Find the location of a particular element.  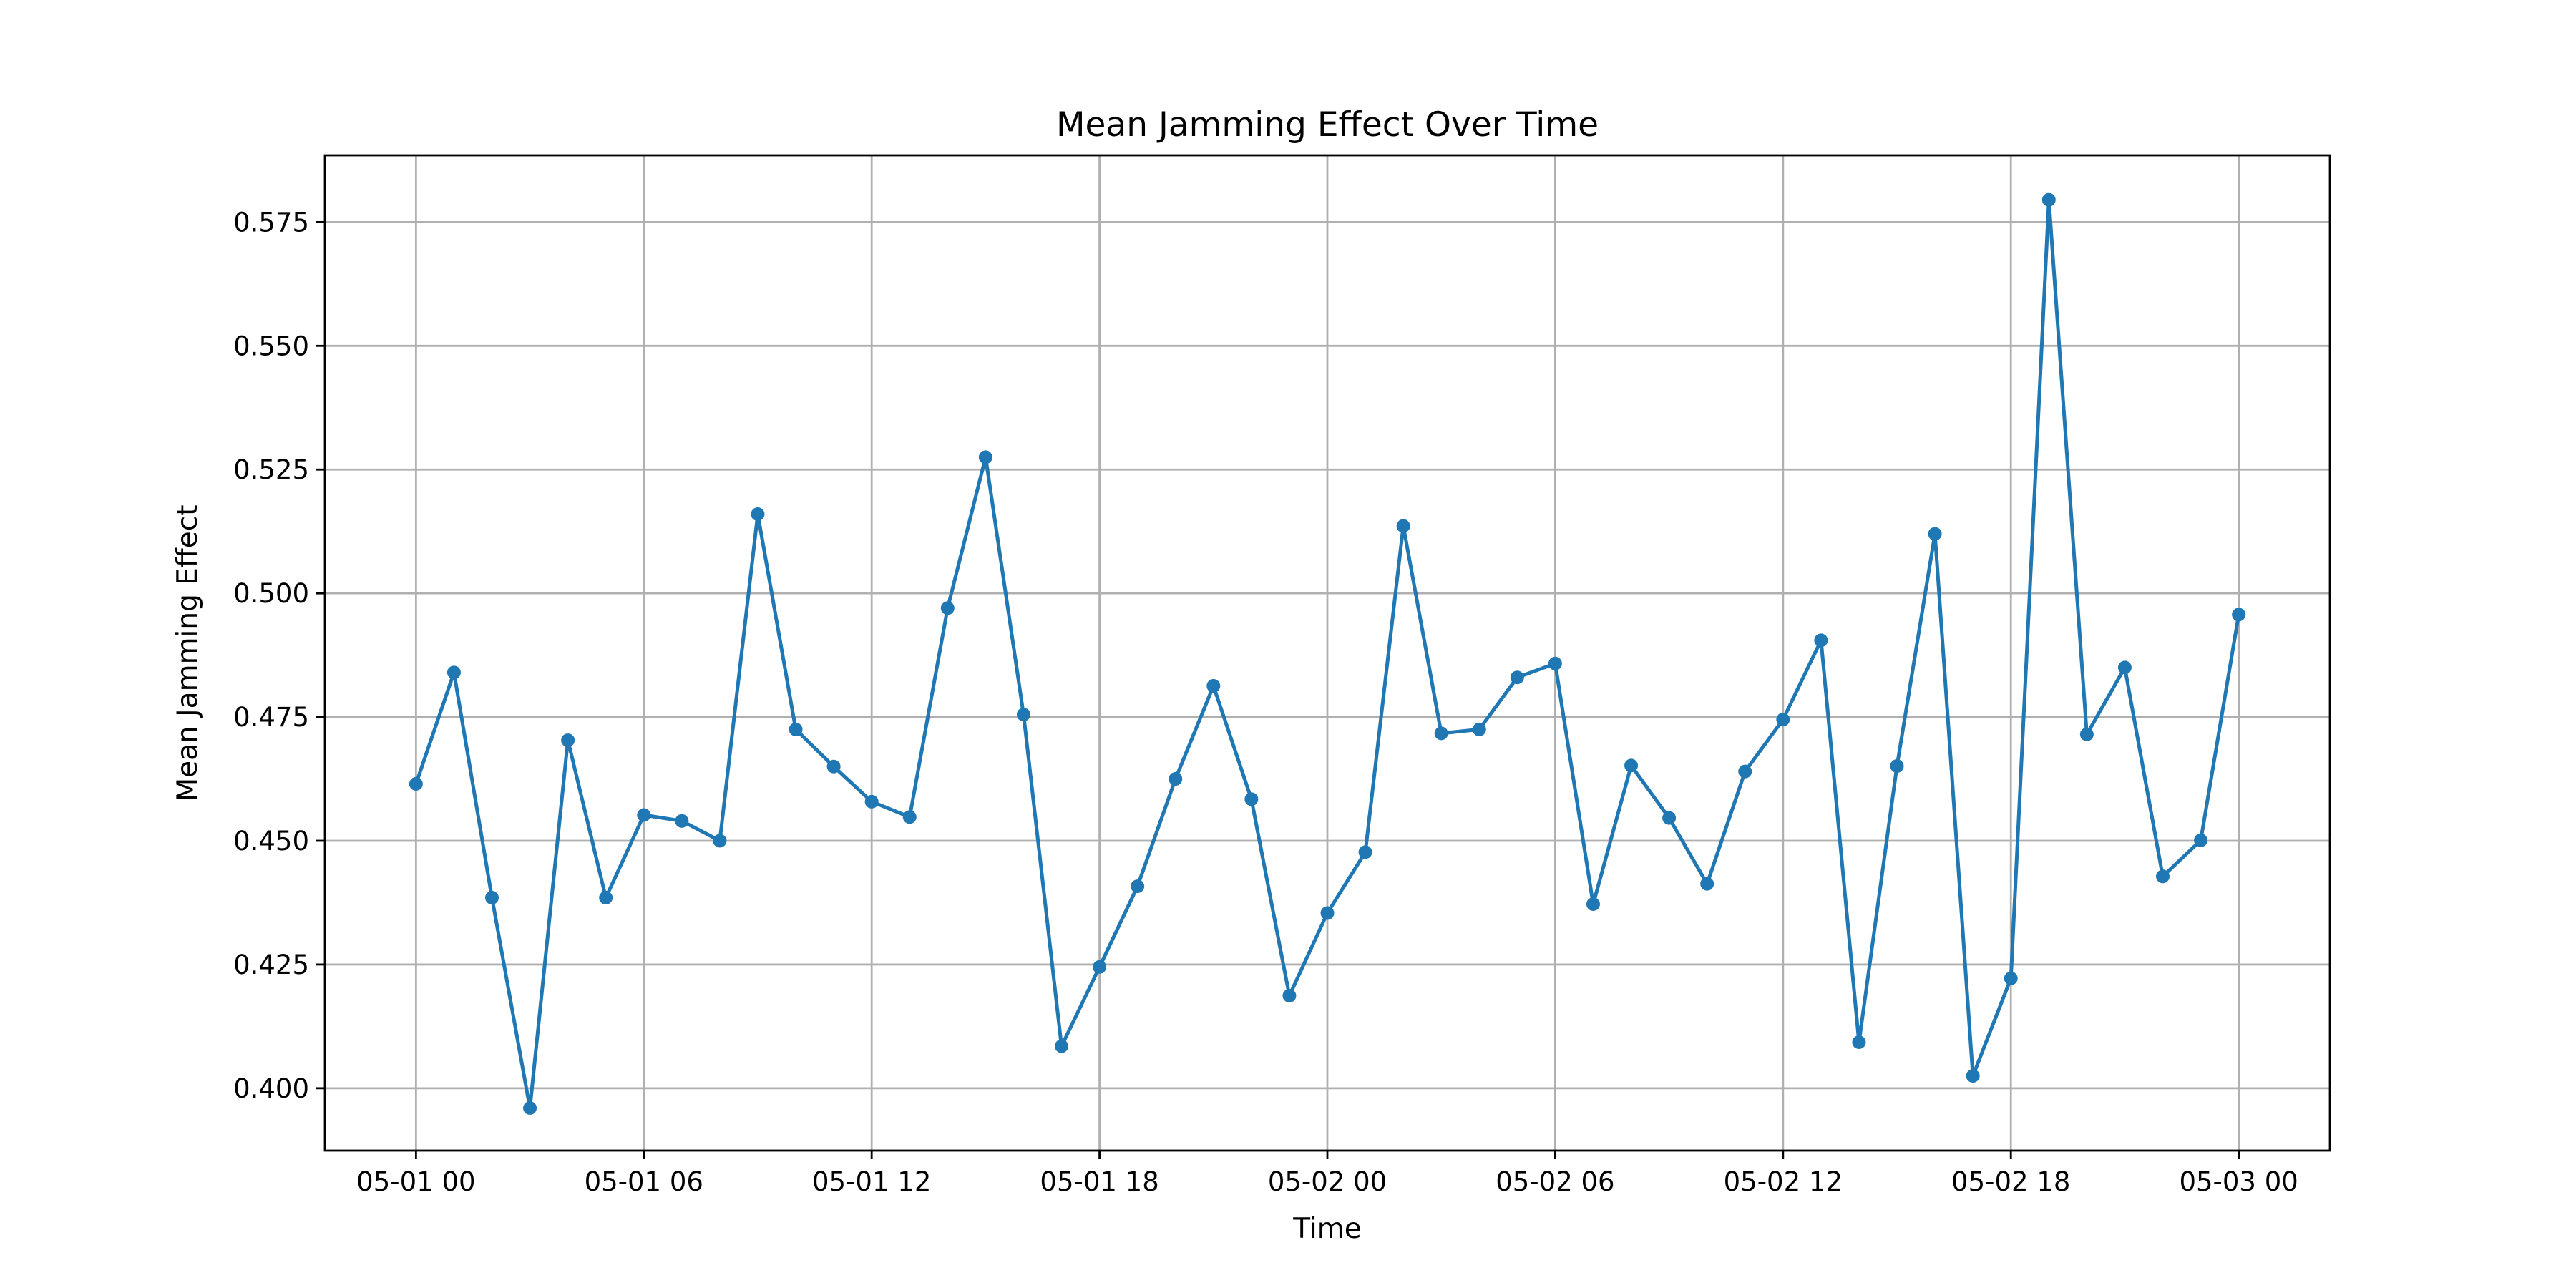

y-tick-label: 0.500 is located at coordinates (271, 593).